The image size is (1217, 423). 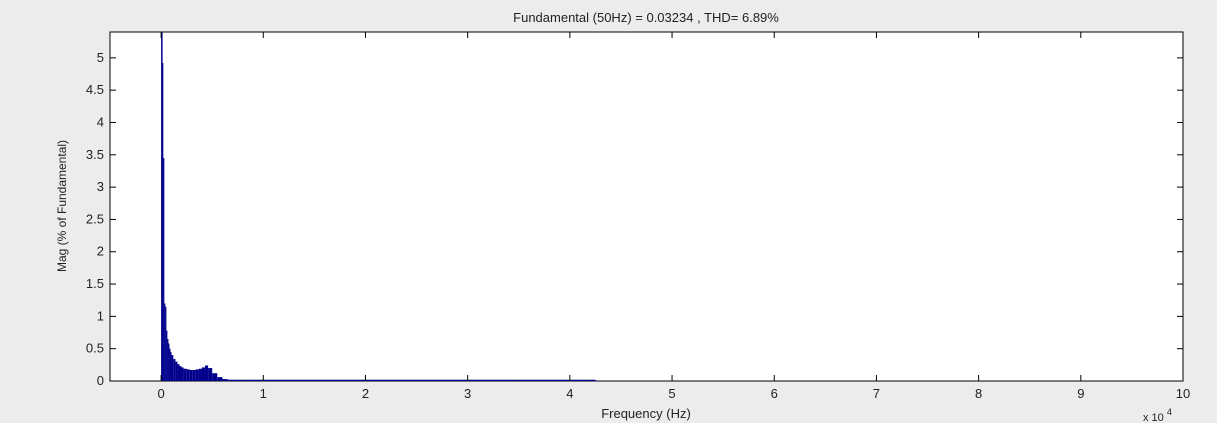 I want to click on y-tick-label: 2, so click(x=100, y=251).